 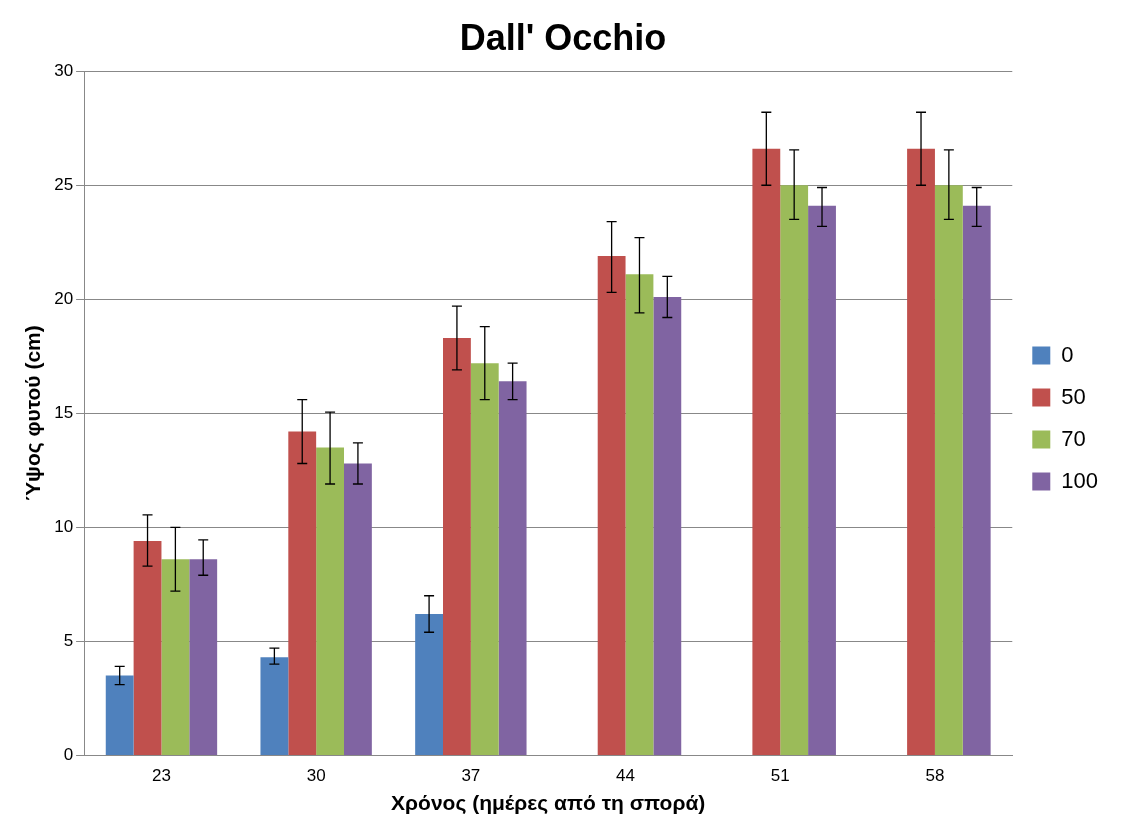 What do you see at coordinates (548, 803) in the screenshot?
I see `x-axis-title: Χρόνος (ημέρες από τη σπορά)` at bounding box center [548, 803].